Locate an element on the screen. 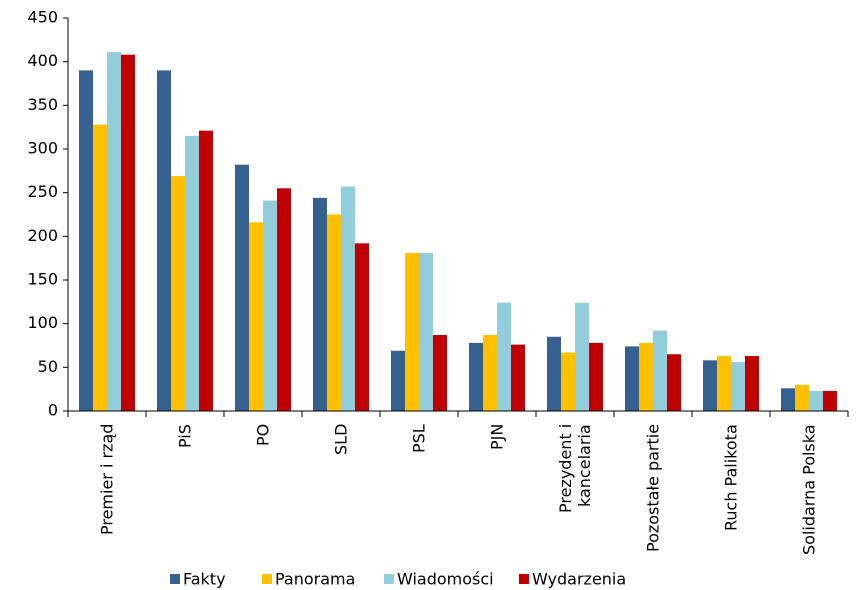 Image resolution: width=857 pixels, height=590 pixels. y-tick-label: 0 is located at coordinates (53, 410).